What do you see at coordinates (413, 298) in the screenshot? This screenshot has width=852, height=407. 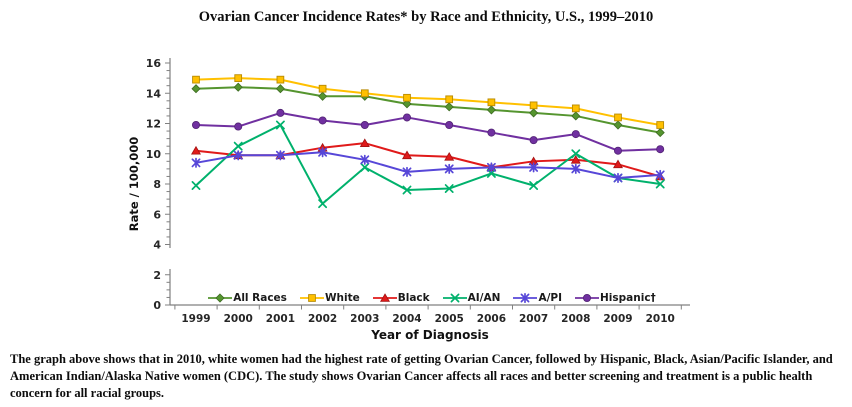 I see `legend-label: Black` at bounding box center [413, 298].